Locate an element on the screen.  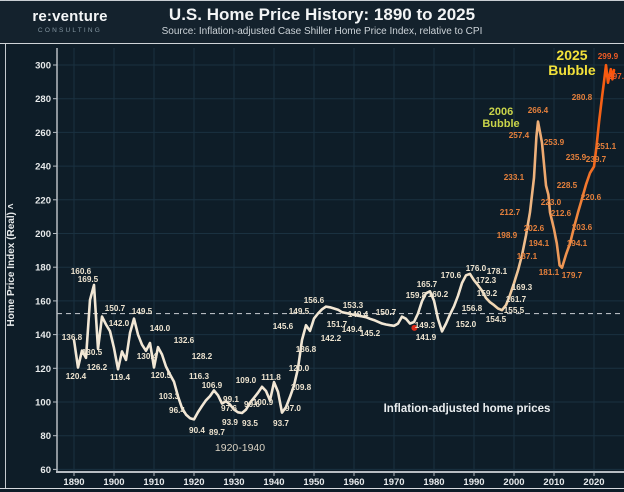
y-tick-label: 140 is located at coordinates (43, 335).